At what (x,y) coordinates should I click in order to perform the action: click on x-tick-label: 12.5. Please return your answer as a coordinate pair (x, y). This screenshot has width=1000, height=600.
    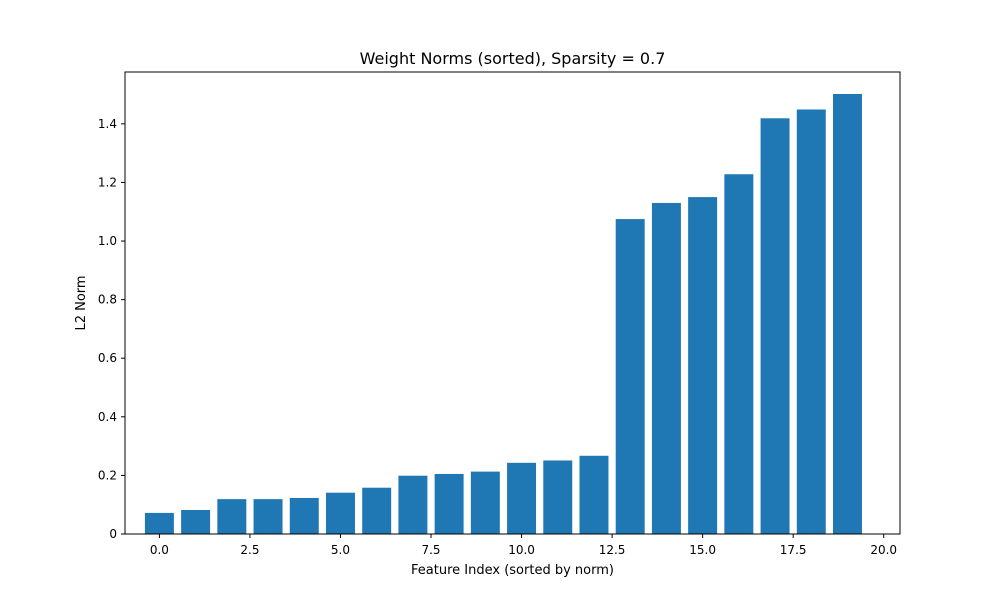
    Looking at the image, I should click on (612, 550).